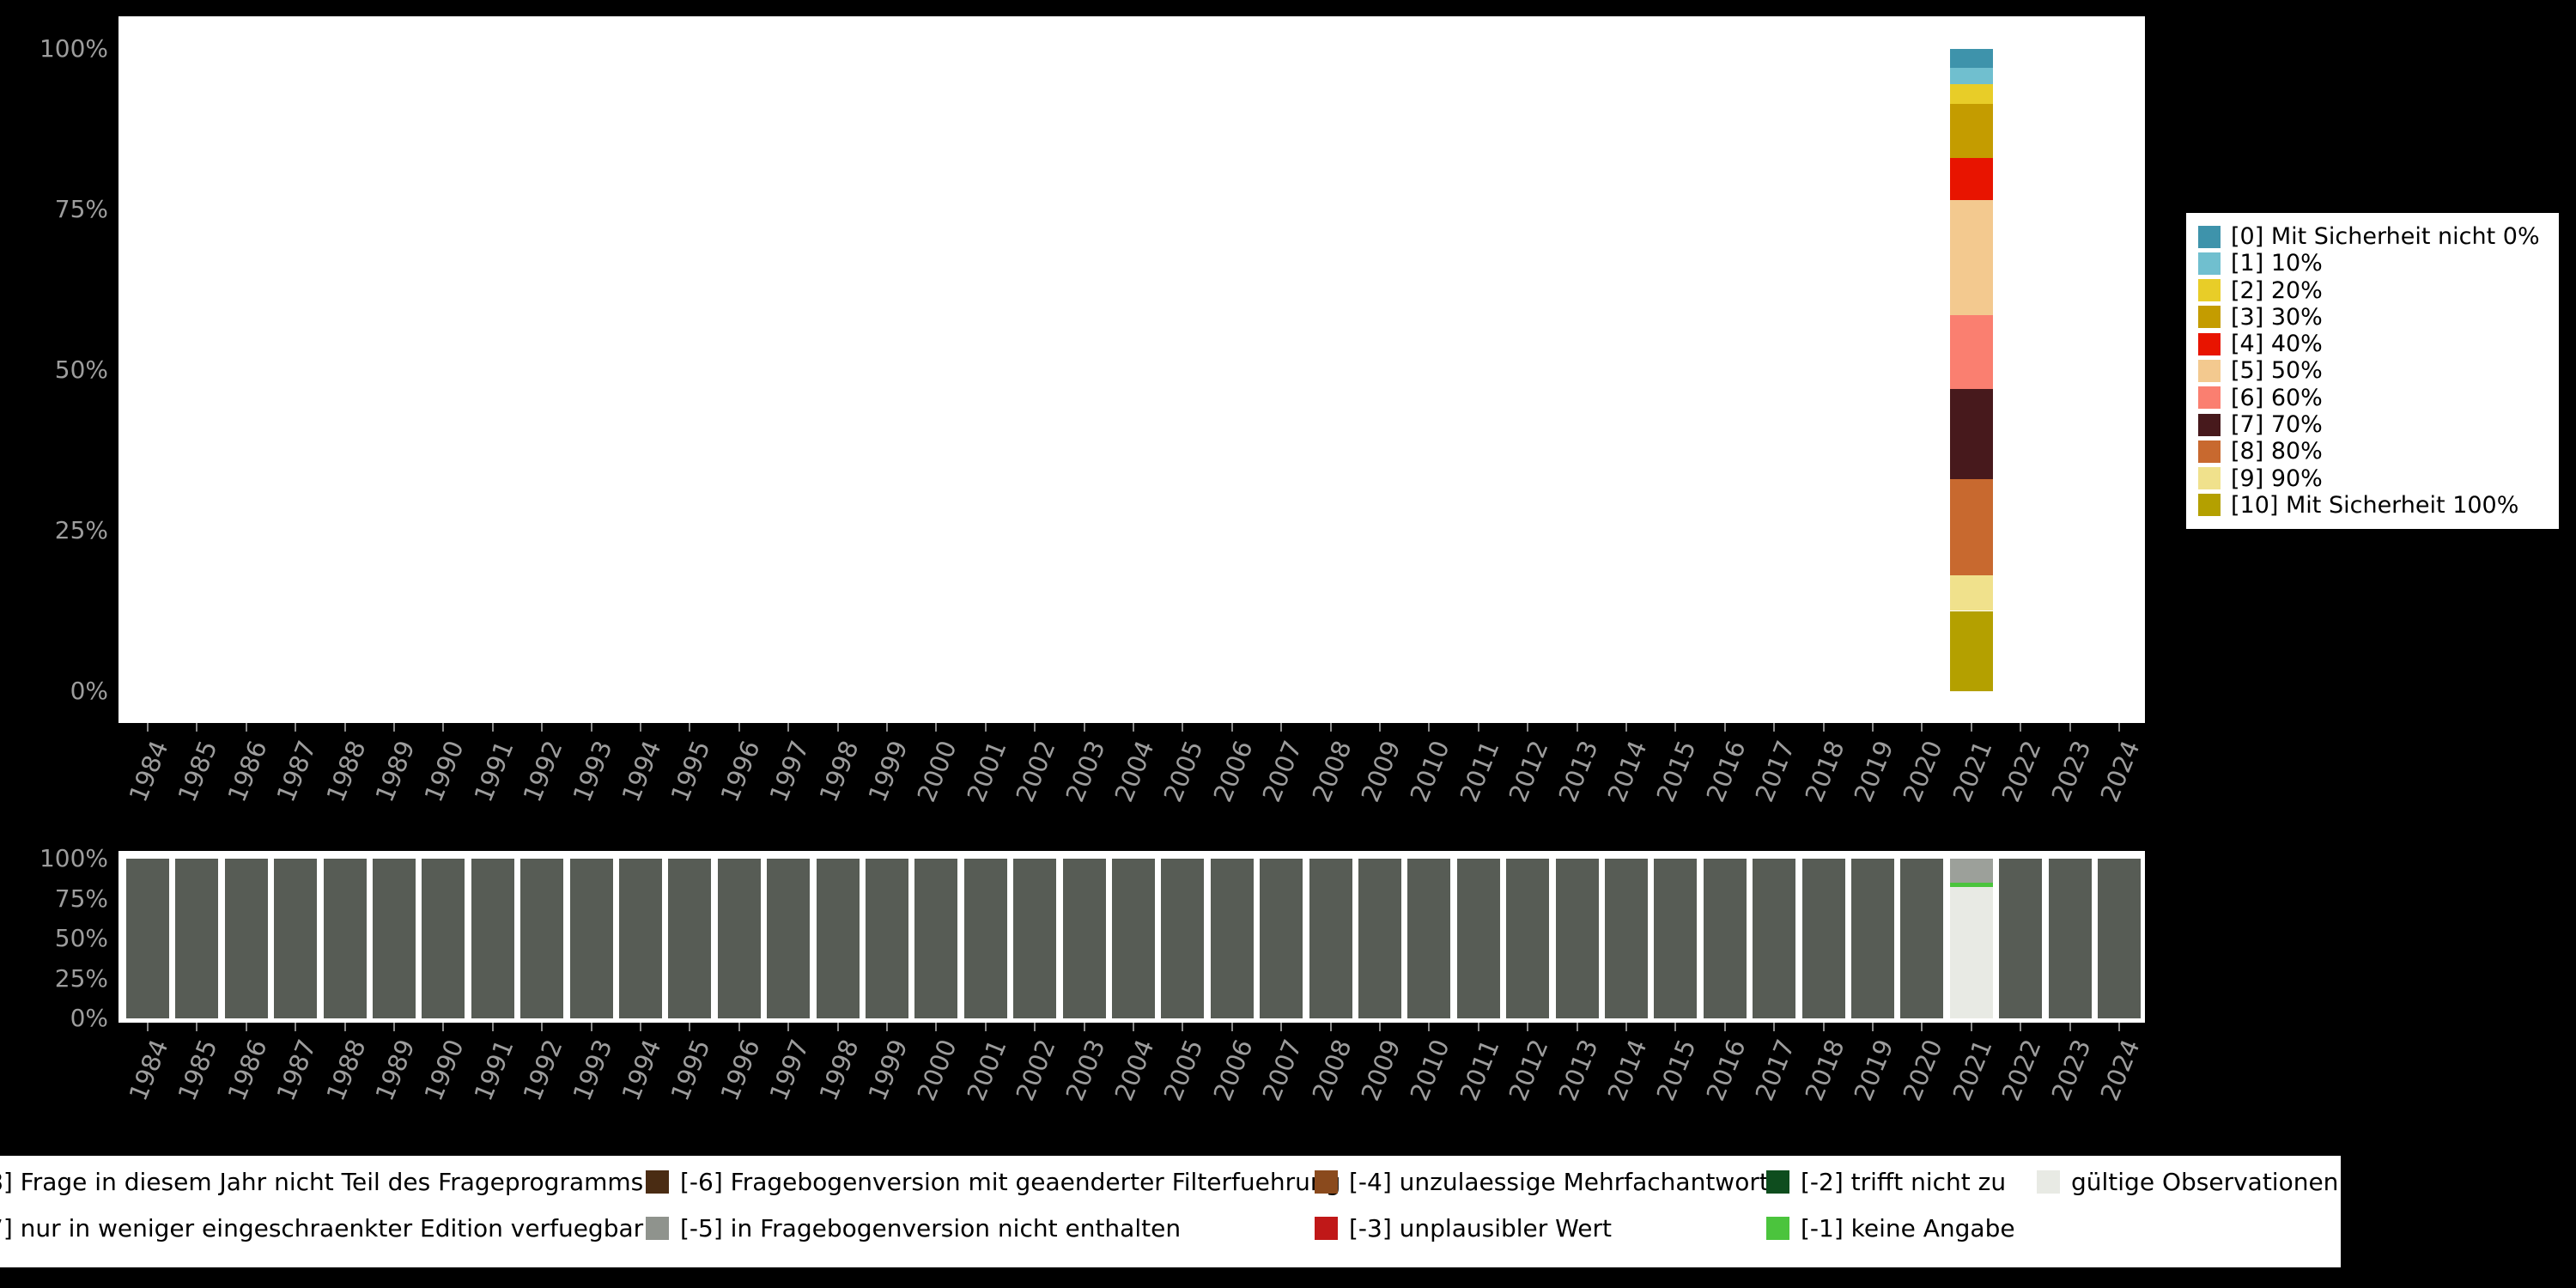 The height and width of the screenshot is (1288, 2576). Describe the element at coordinates (2277, 452) in the screenshot. I see `legend-item-label: [8] 80%` at that location.